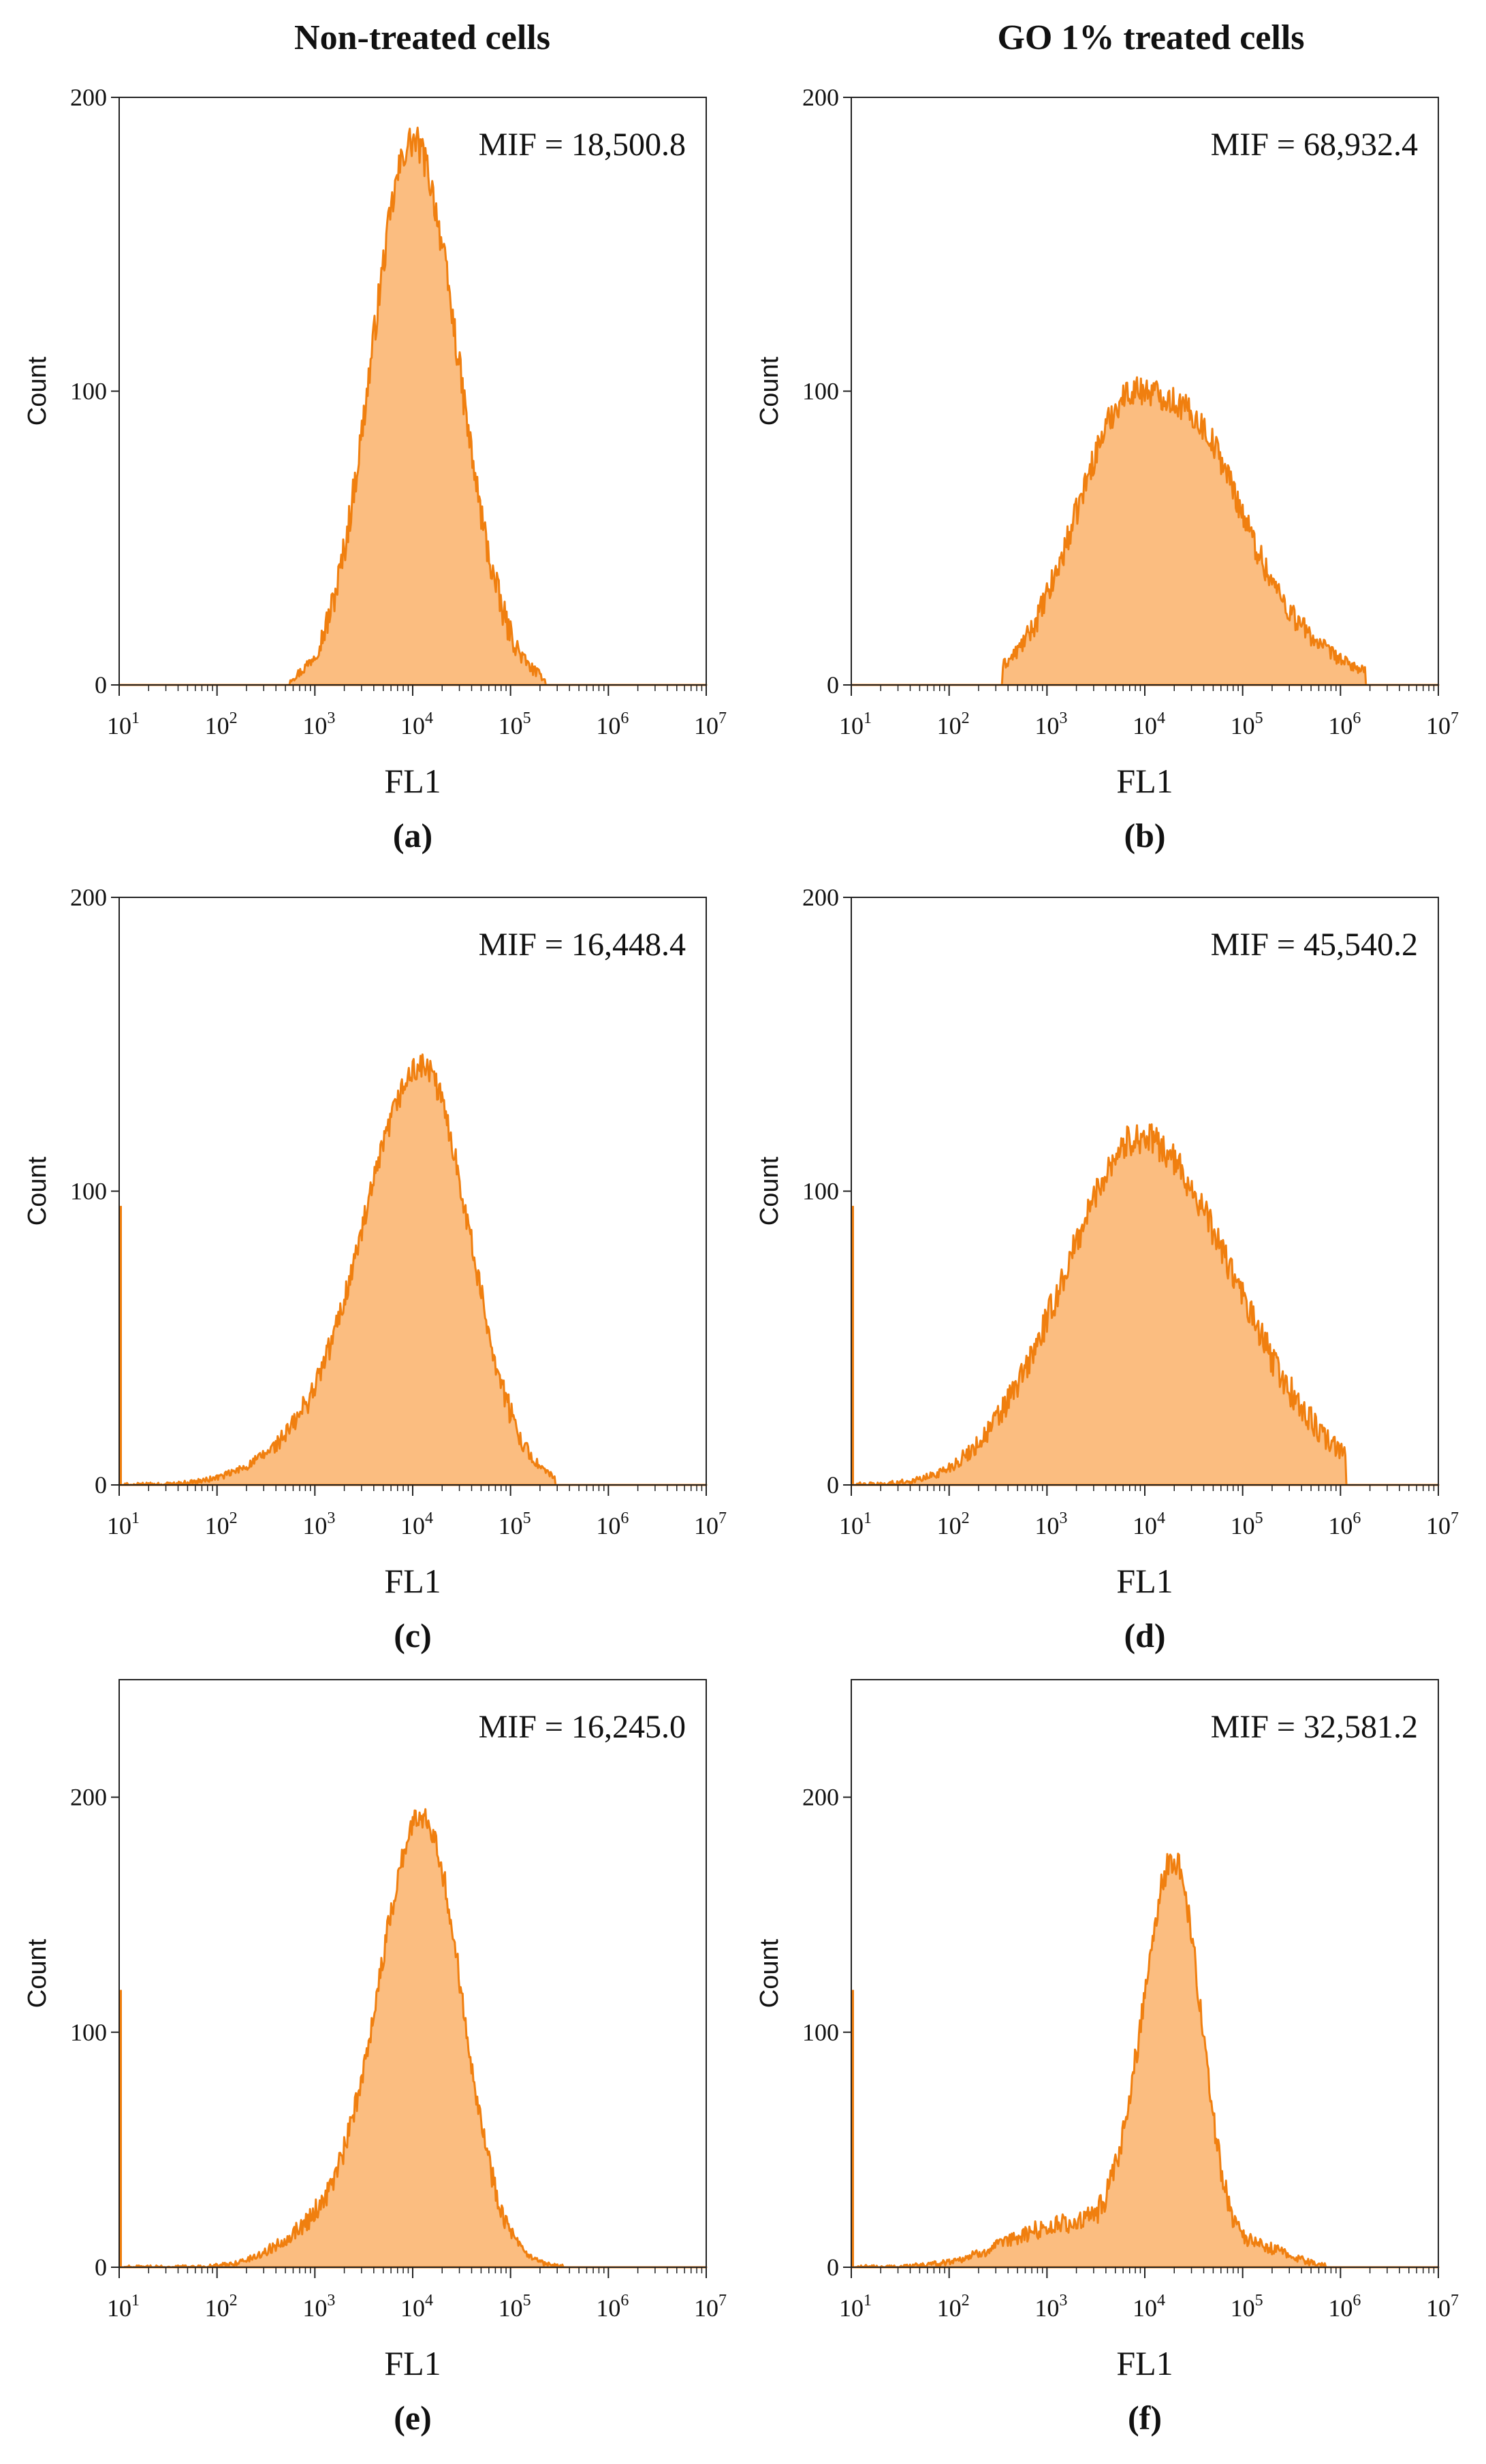  Describe the element at coordinates (582, 1727) in the screenshot. I see `mif-annotation: MIF = 16,245.0` at that location.